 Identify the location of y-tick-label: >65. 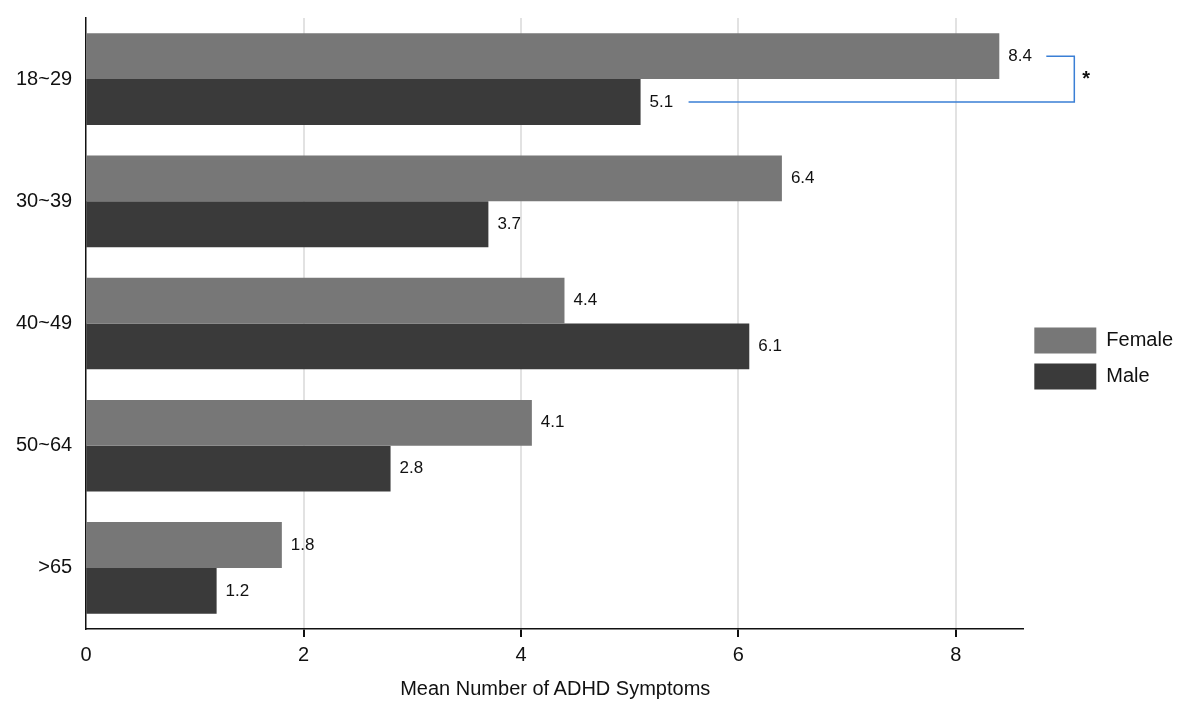
(55, 566).